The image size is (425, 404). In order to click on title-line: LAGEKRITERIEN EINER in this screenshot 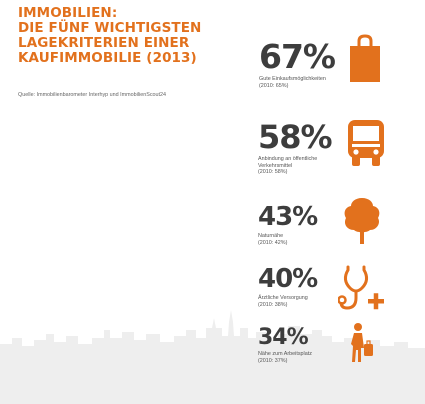, I will do `click(104, 43)`.